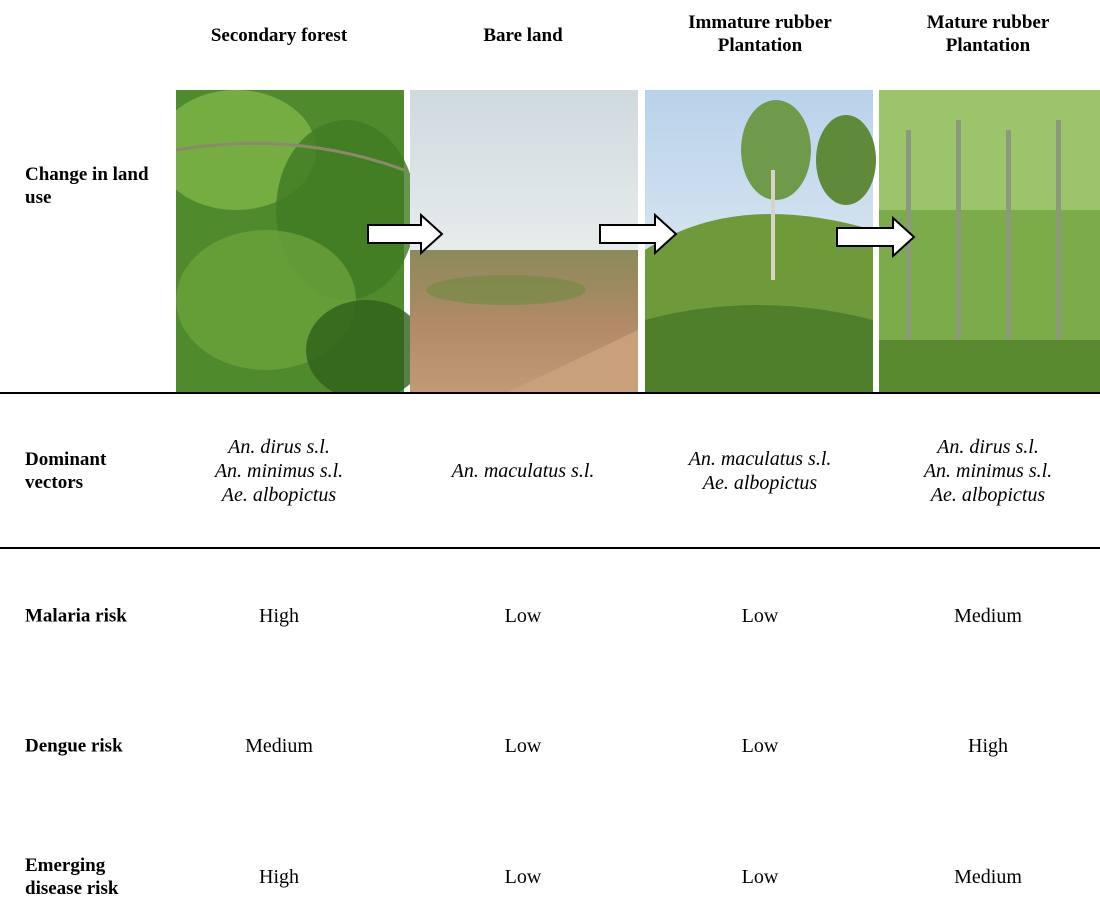 The height and width of the screenshot is (902, 1100). I want to click on column-header: Mature rubber Plantation, so click(988, 34).